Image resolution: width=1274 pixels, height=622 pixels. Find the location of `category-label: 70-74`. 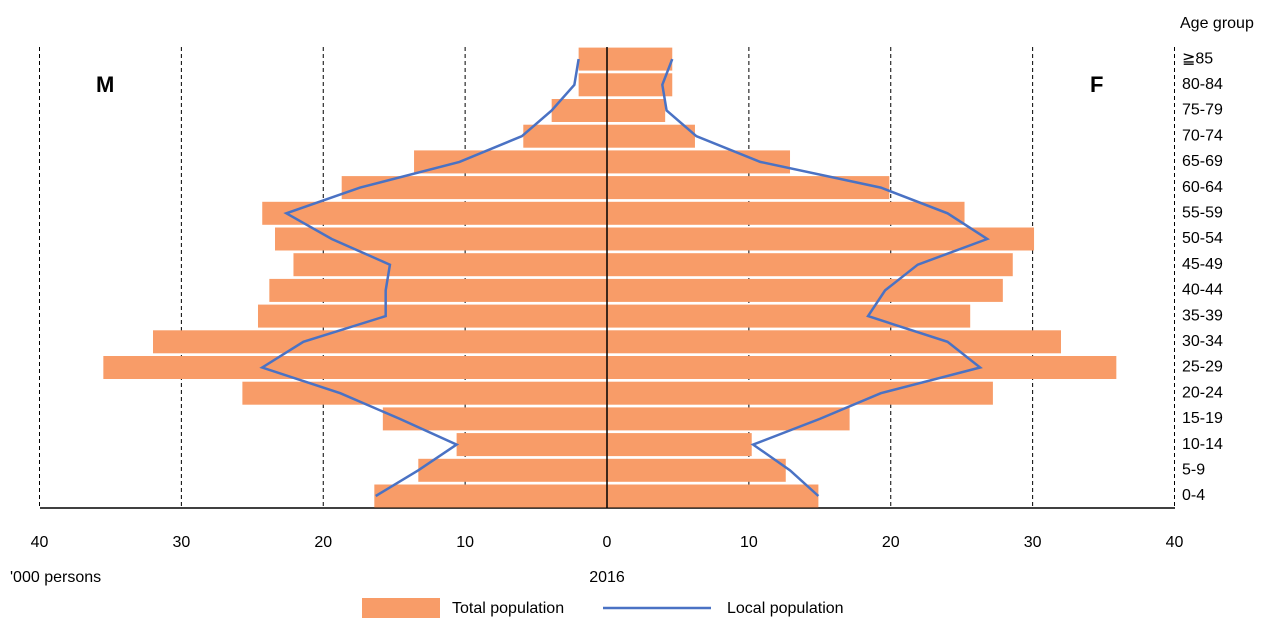

category-label: 70-74 is located at coordinates (1202, 135).